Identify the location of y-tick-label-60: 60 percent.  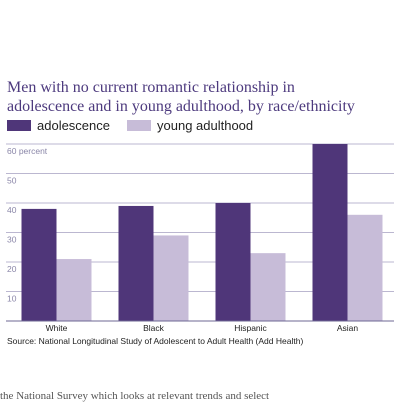
(27, 151).